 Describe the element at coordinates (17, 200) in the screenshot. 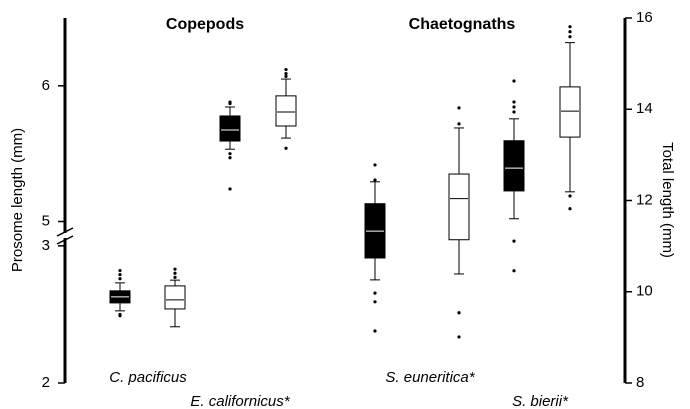

I see `y-axis-label: Prosome length (mm)` at that location.